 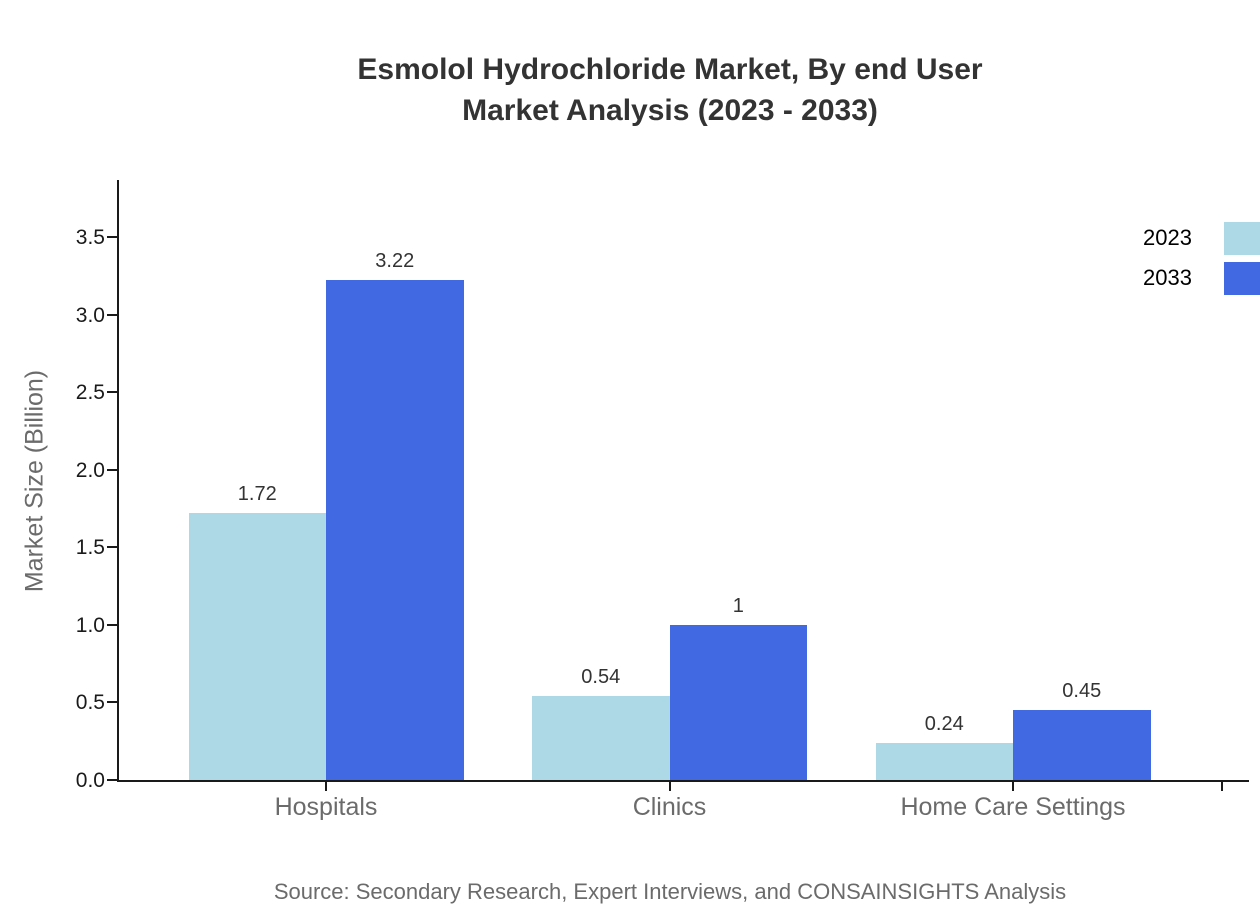 What do you see at coordinates (1082, 691) in the screenshot?
I see `bar-value-label: 0.45` at bounding box center [1082, 691].